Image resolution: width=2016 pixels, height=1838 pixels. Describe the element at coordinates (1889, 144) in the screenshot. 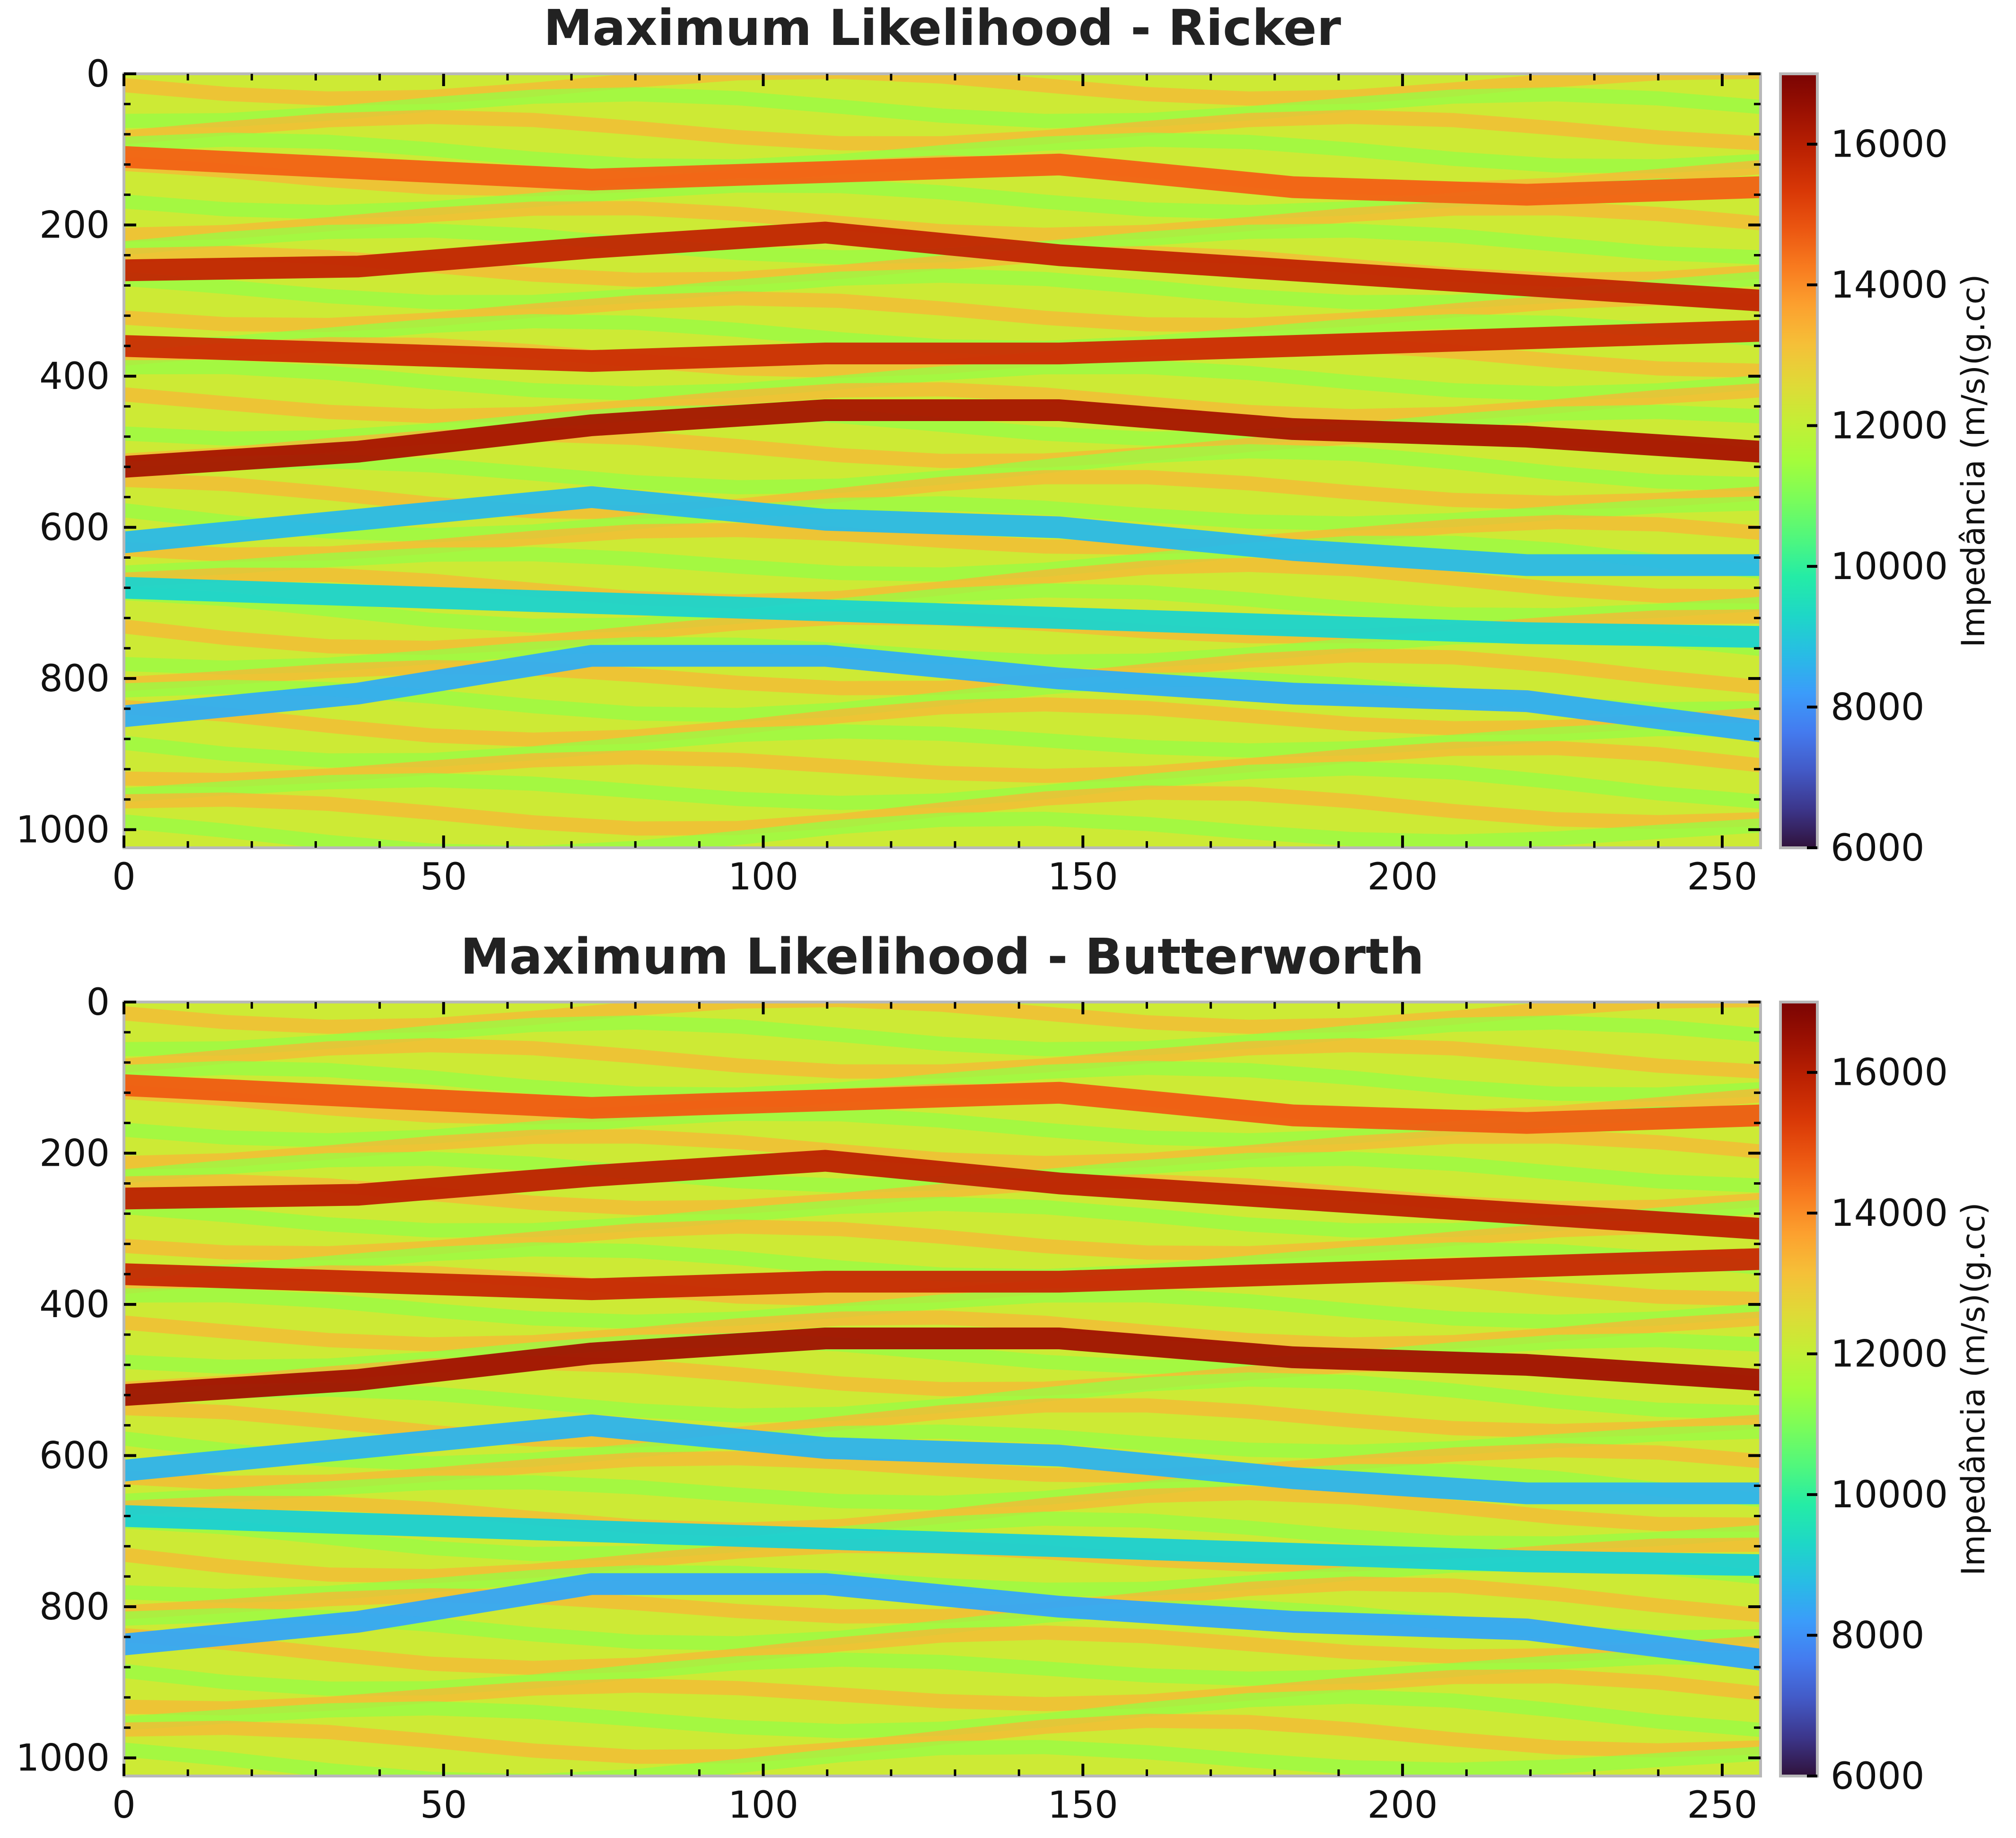

I see `colorbar-tick-label: 16000` at that location.